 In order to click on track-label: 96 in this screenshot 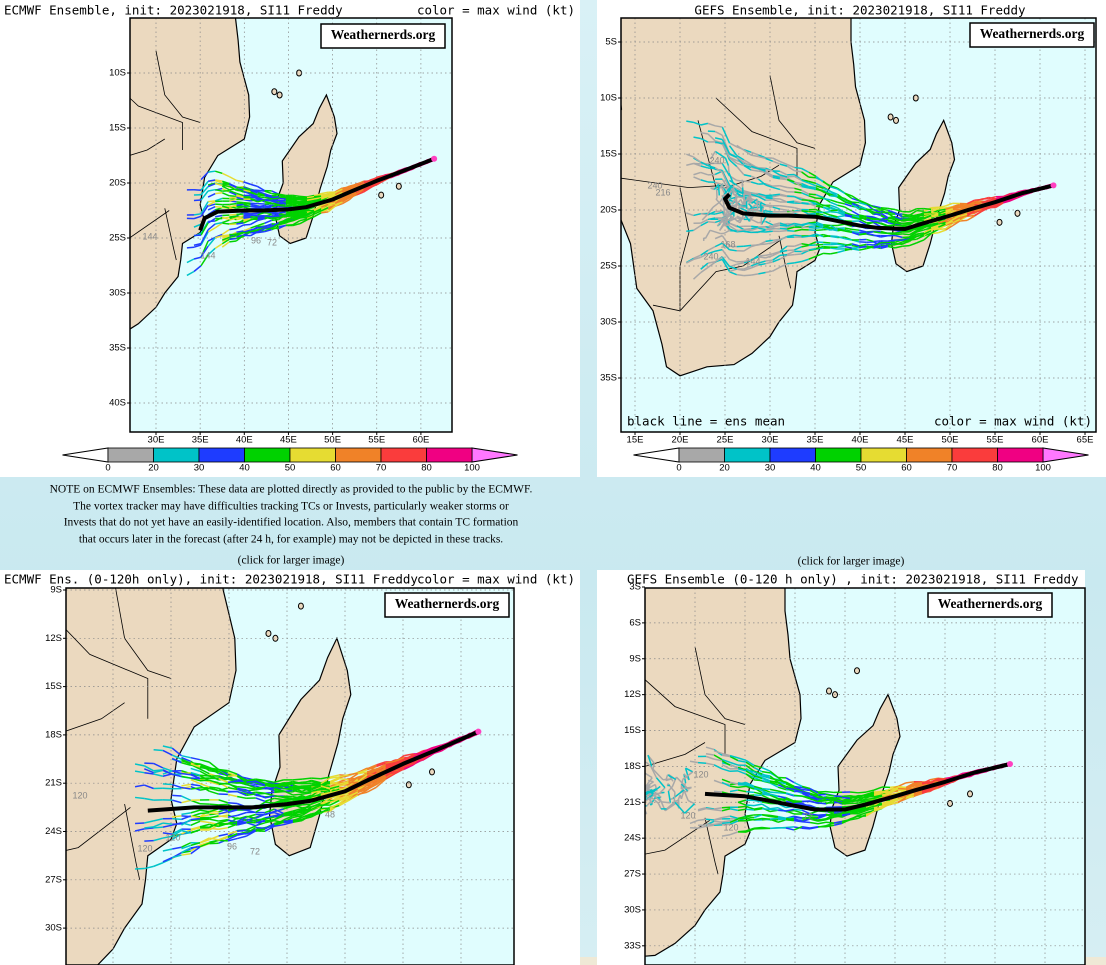, I will do `click(256, 240)`.